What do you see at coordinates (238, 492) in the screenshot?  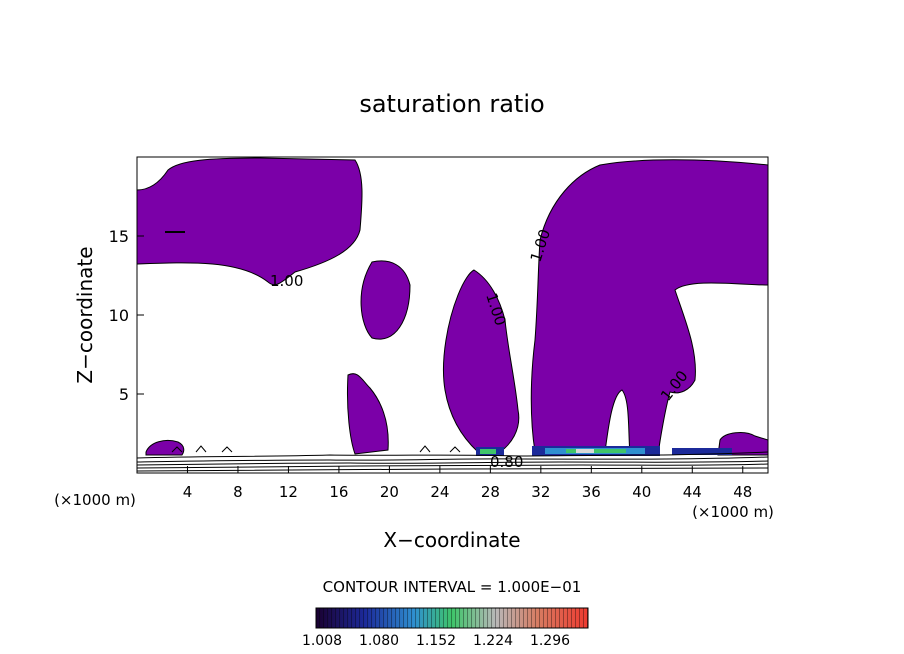 I see `x-tick-label: 8` at bounding box center [238, 492].